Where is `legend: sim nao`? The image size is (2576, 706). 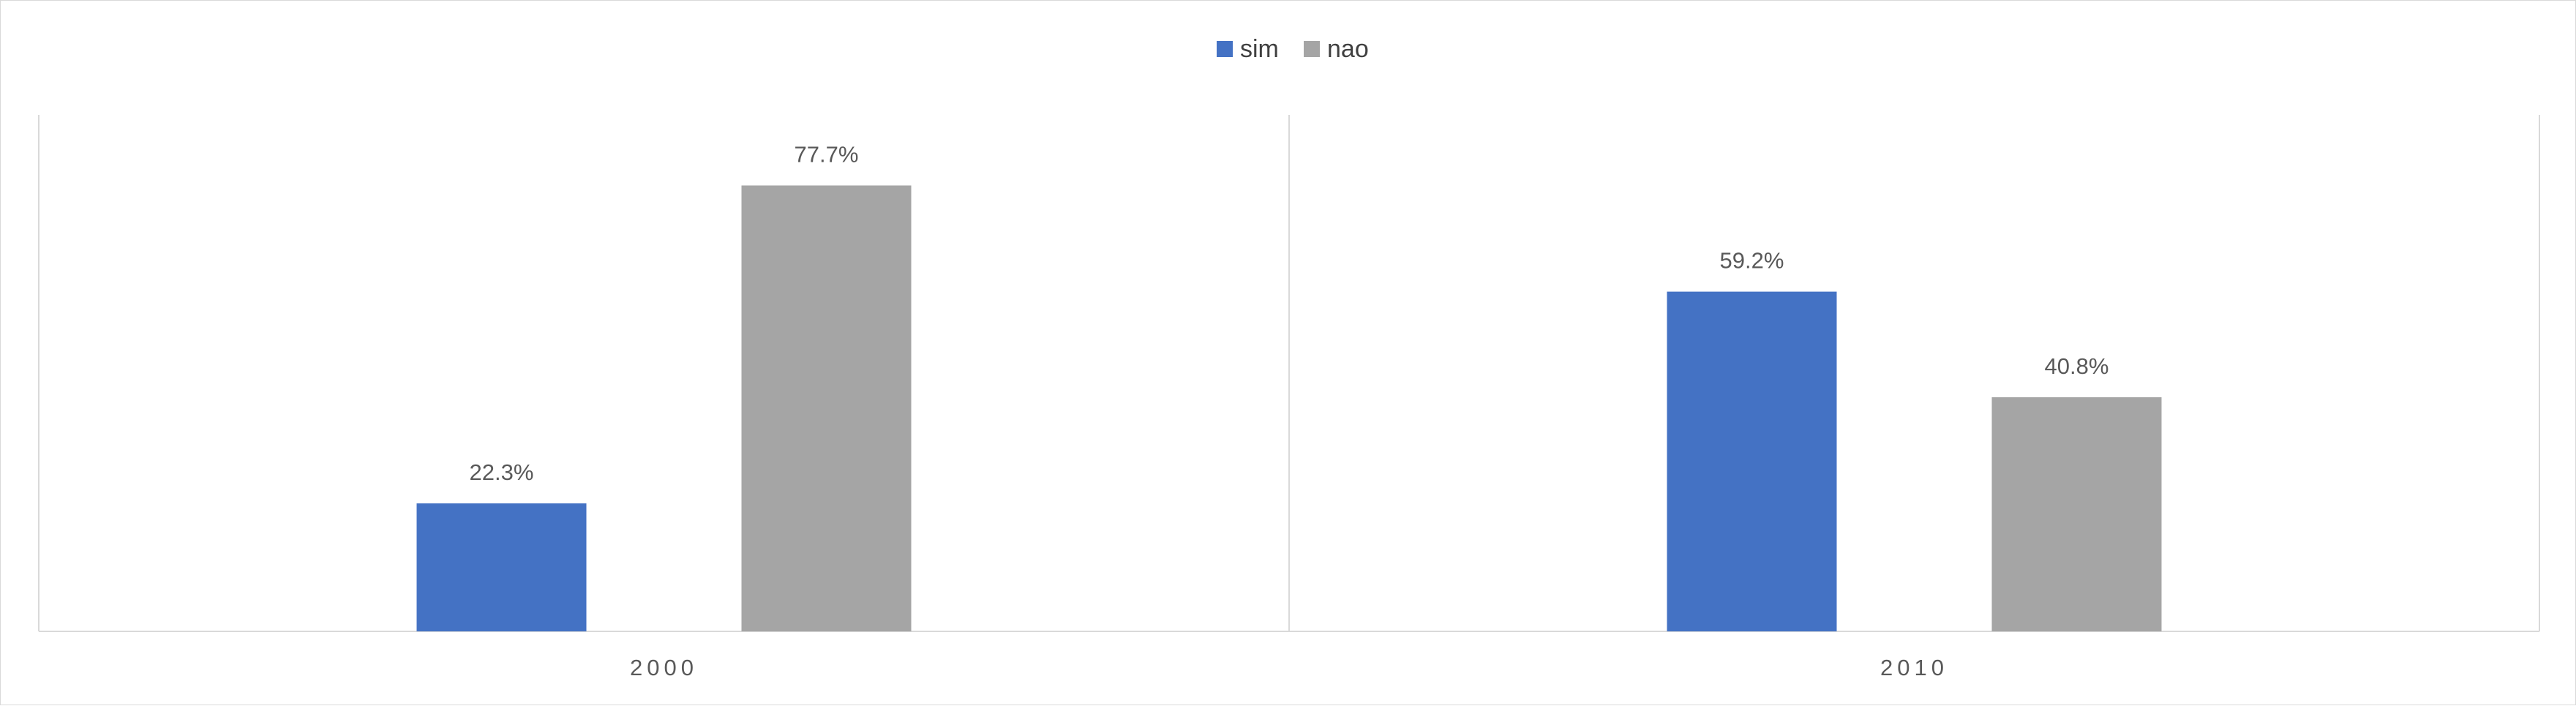
legend: sim nao is located at coordinates (1293, 49).